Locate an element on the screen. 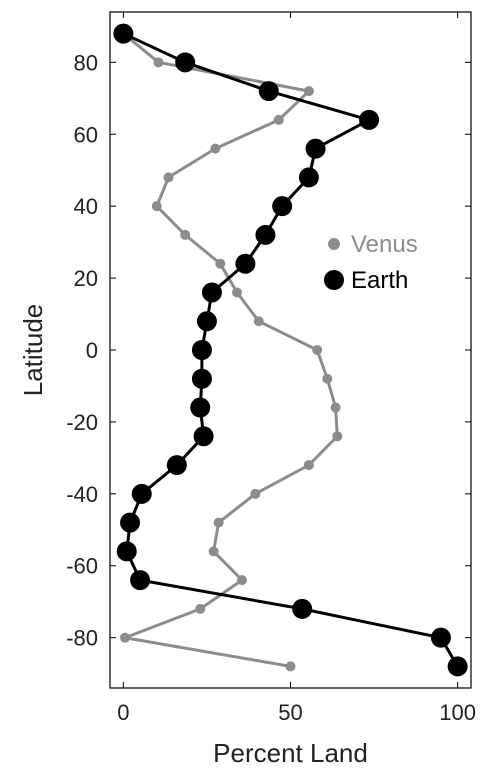 The image size is (484, 775). legend-marker-earth is located at coordinates (334, 280).